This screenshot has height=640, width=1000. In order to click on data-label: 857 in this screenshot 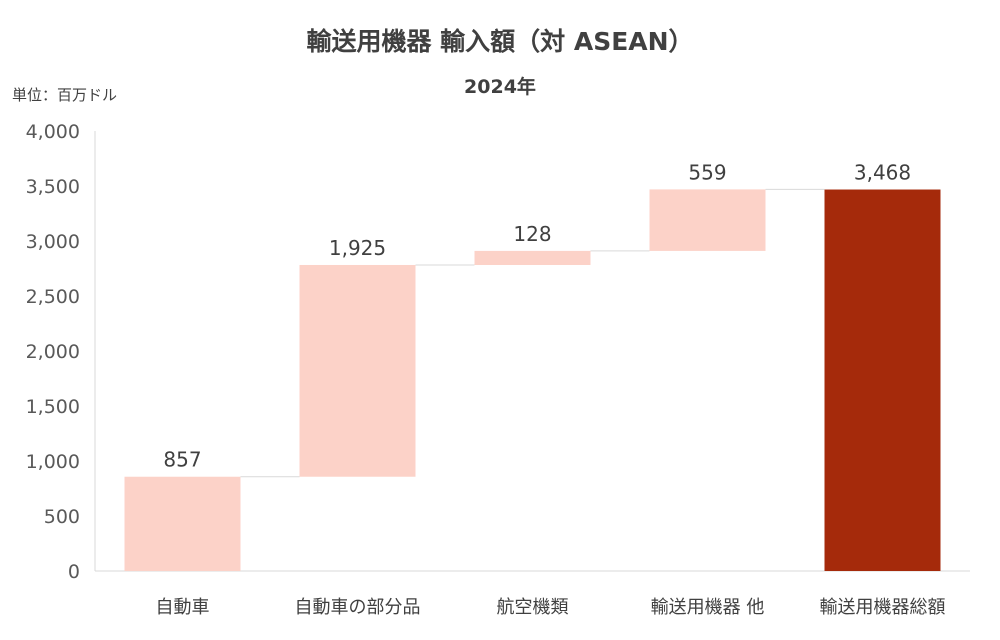, I will do `click(182, 460)`.